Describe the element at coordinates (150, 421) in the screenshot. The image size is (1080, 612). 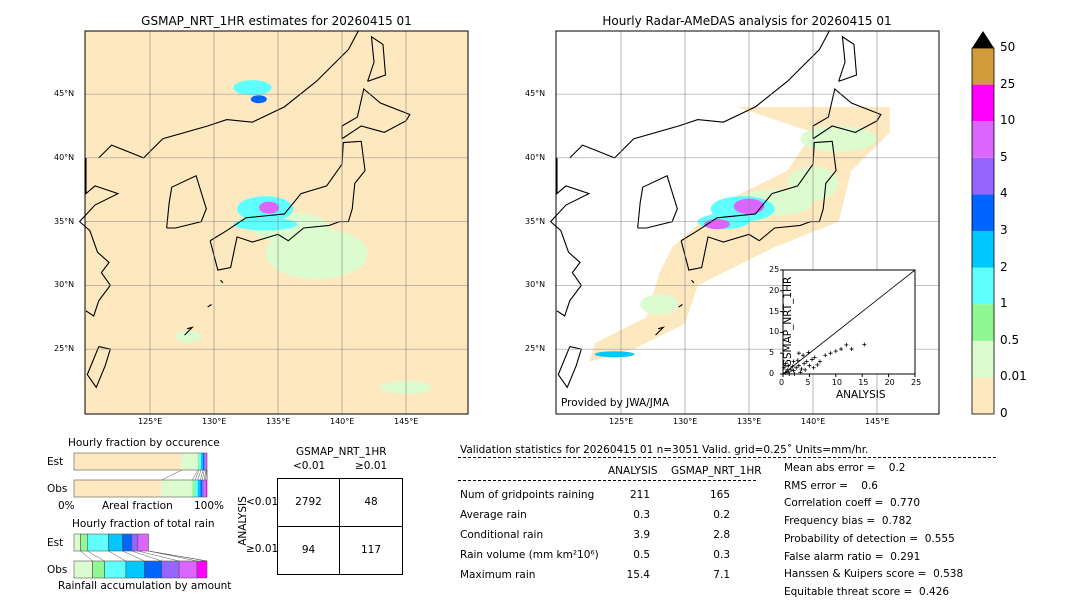
I see `lon-label: 125°E` at that location.